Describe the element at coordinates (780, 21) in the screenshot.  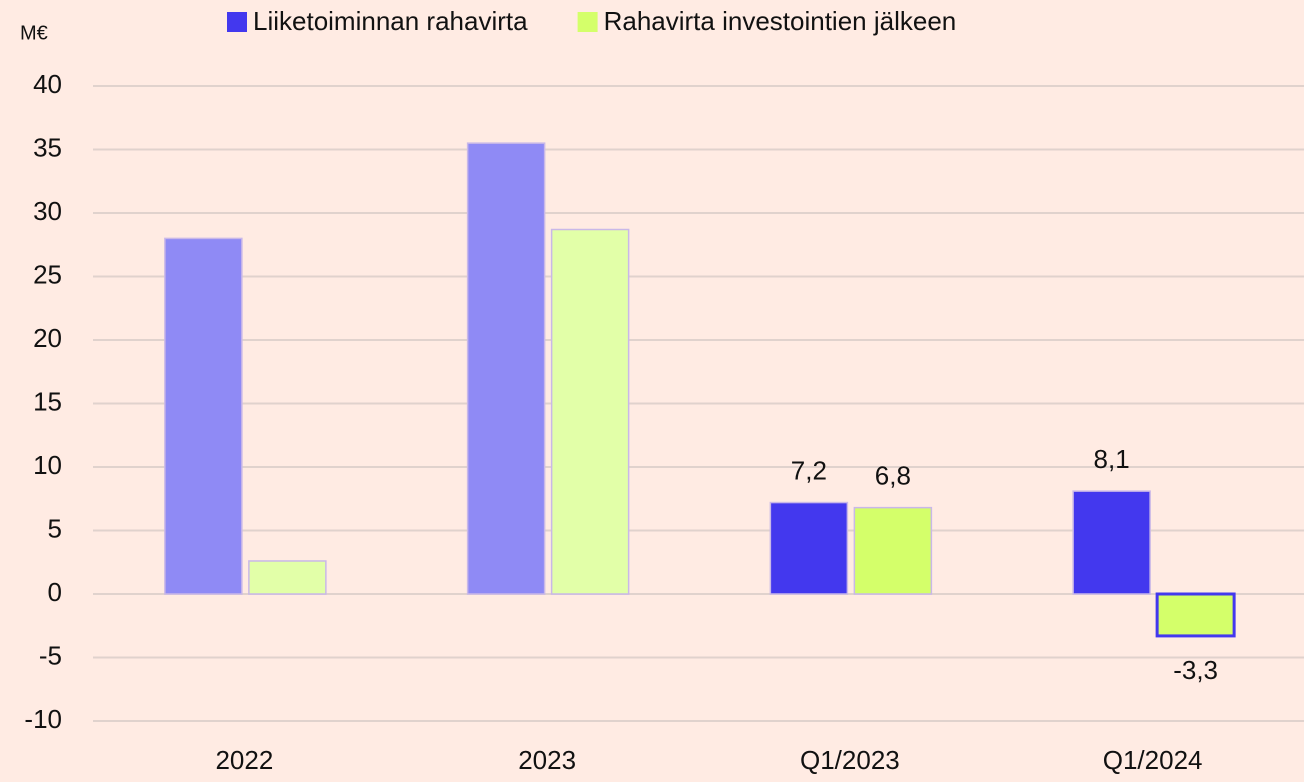
I see `legend-label: Rahavirta investointien jälkeen` at that location.